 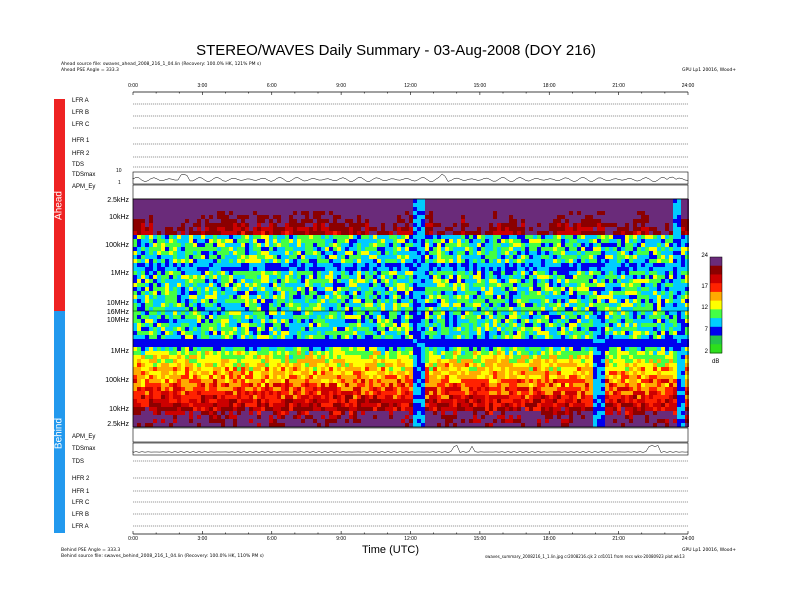 I want to click on time-tick-label-bottom: 15:00, so click(x=480, y=539).